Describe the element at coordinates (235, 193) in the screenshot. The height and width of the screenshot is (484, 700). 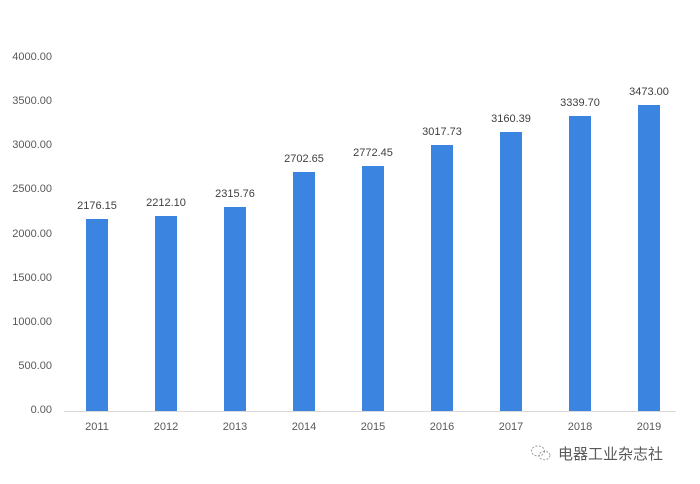
I see `data-label: 2315.76` at that location.